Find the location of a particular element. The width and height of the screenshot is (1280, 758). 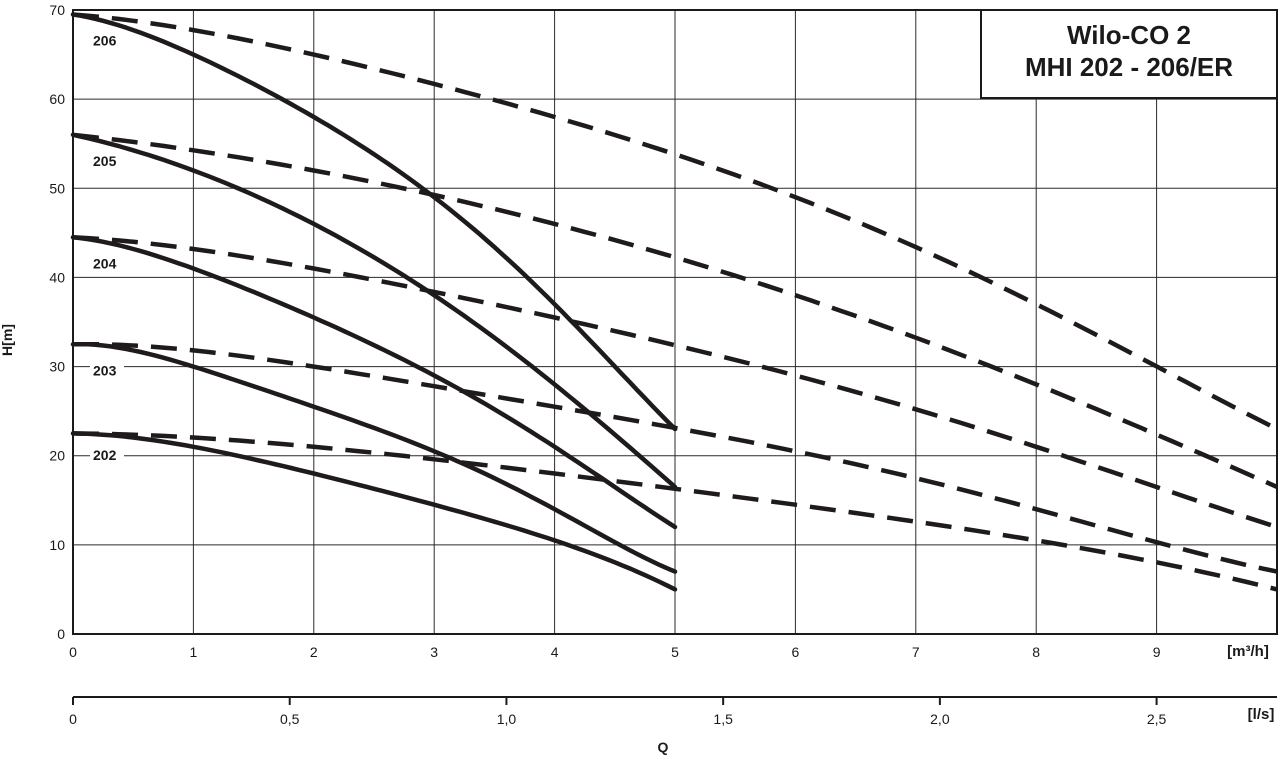

y-tick-10: 10 is located at coordinates (57, 545).